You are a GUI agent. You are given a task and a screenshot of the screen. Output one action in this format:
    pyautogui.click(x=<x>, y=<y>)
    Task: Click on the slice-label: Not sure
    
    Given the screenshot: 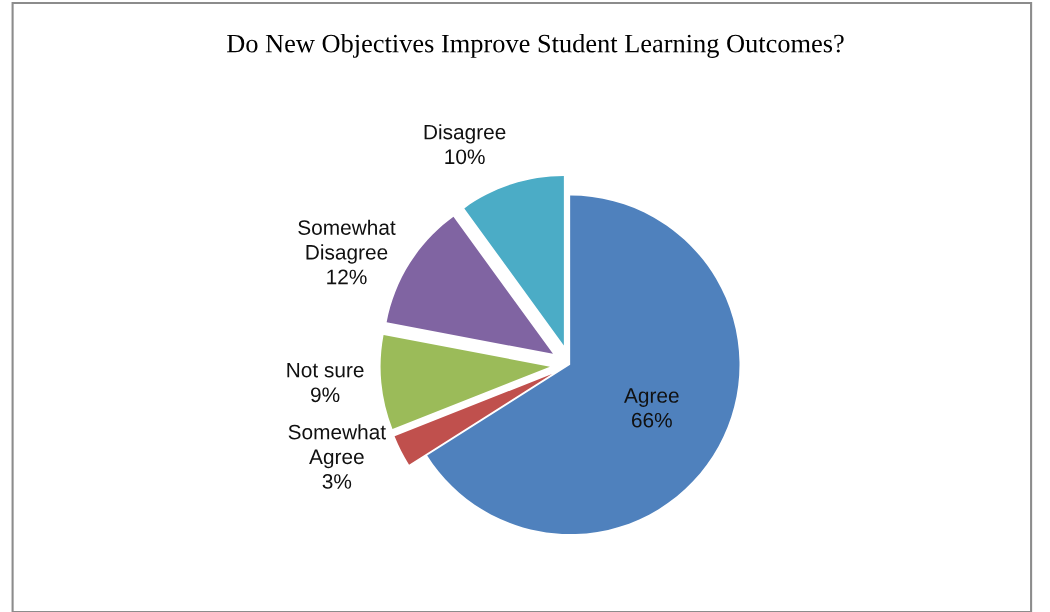 What is the action you would take?
    pyautogui.click(x=325, y=370)
    